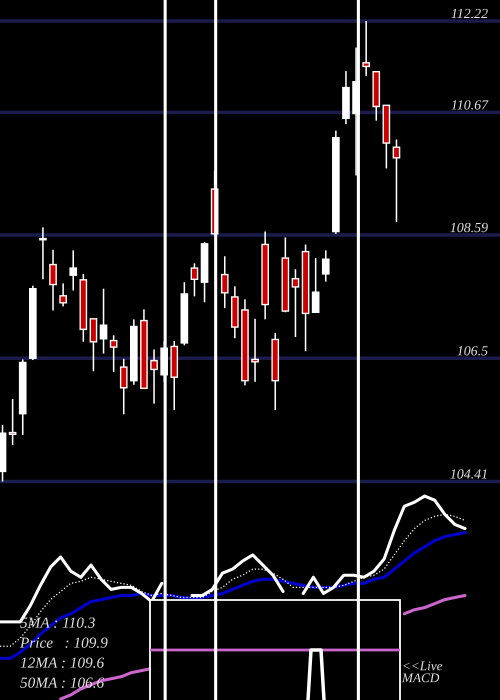 This screenshot has height=700, width=500. I want to click on y-tick-label: 110.67, so click(470, 105).